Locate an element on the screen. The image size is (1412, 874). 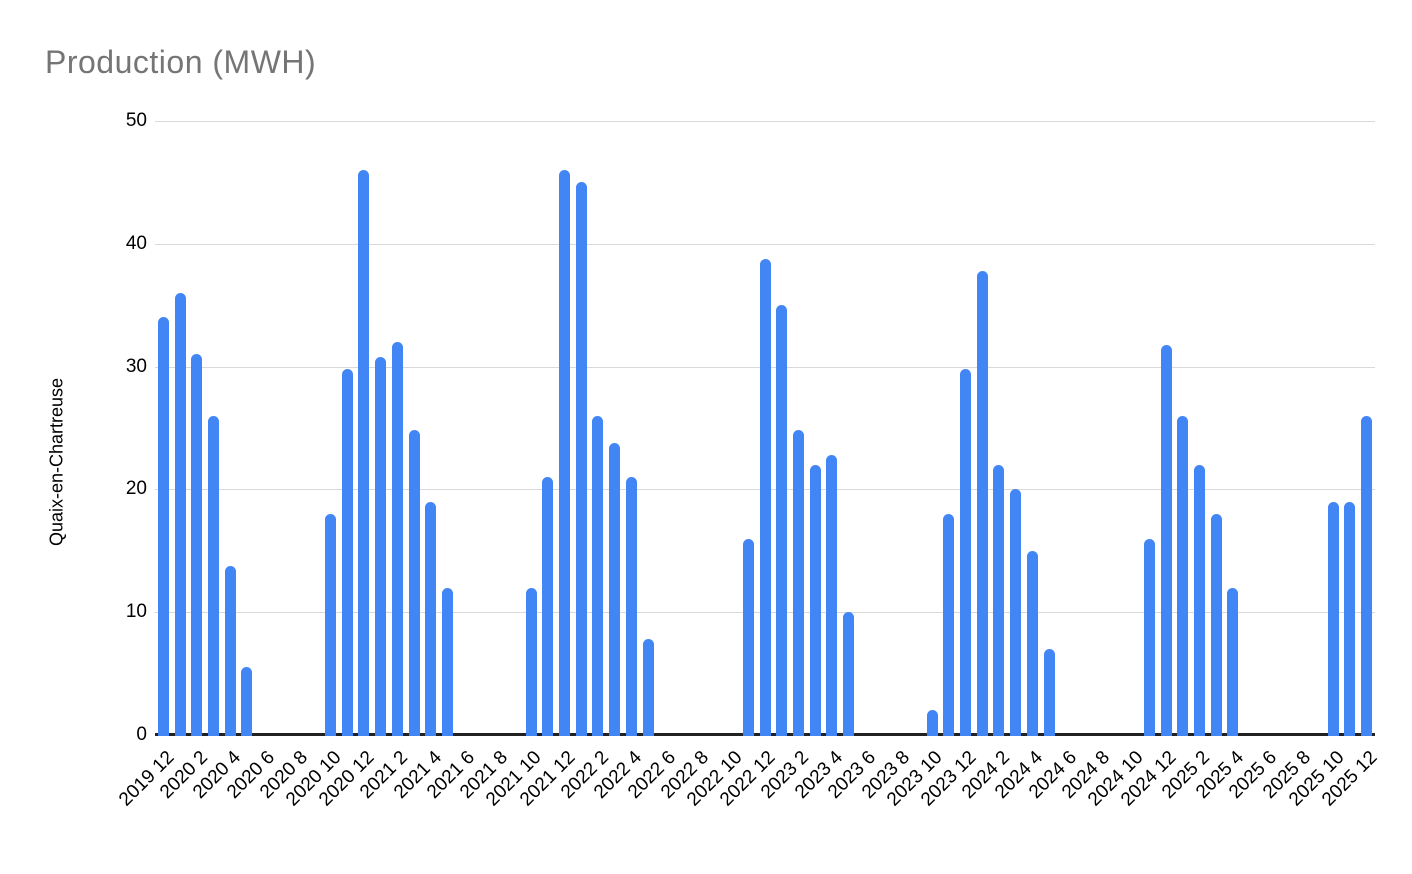
y-tick-label-20: 20 is located at coordinates (136, 489).